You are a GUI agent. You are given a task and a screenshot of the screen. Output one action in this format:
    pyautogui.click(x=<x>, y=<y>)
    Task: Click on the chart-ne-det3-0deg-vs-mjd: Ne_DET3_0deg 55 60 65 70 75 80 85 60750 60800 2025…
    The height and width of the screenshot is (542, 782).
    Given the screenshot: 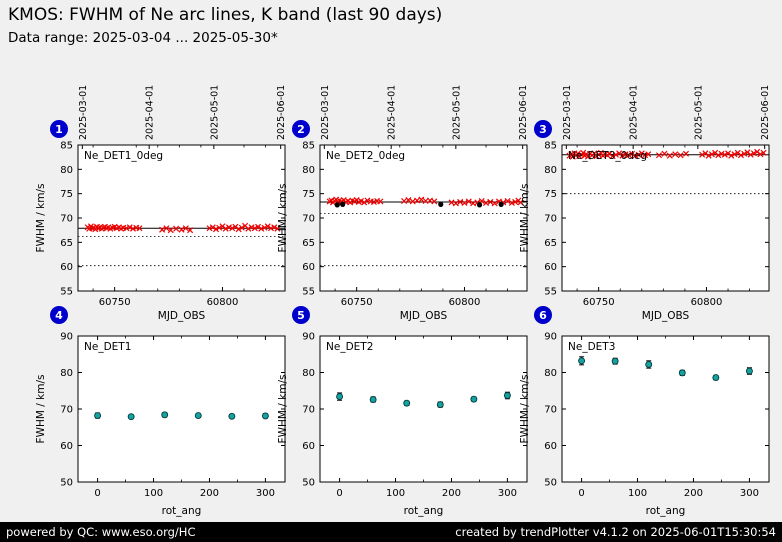 What is the action you would take?
    pyautogui.click(x=645, y=203)
    